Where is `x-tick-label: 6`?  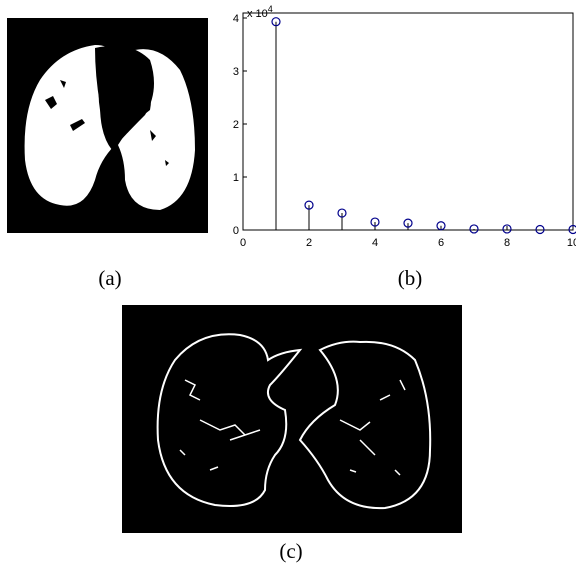
x-tick-label: 6 is located at coordinates (441, 243).